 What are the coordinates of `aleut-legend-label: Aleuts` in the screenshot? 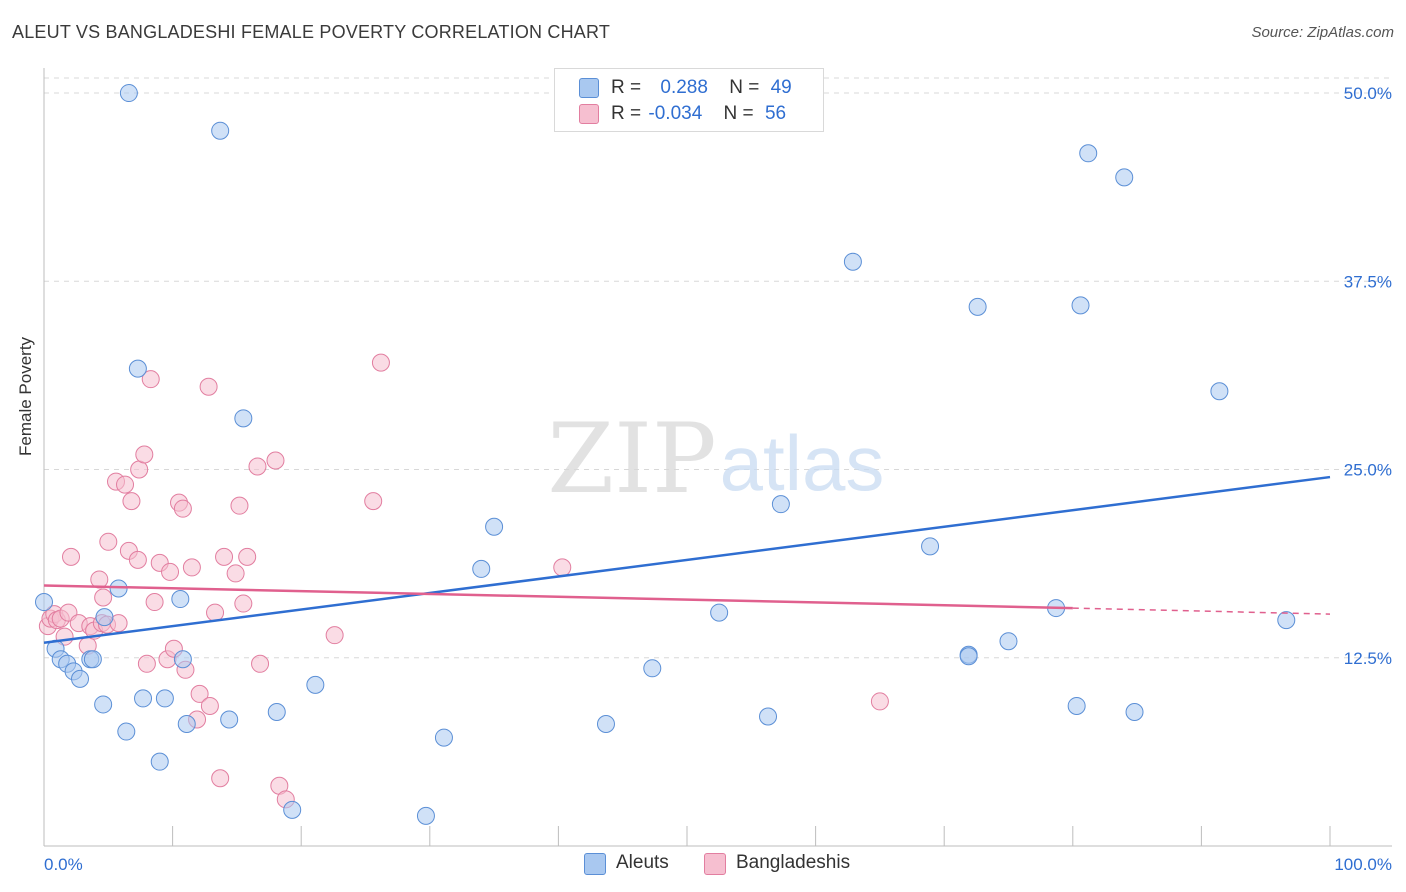 It's located at (642, 862).